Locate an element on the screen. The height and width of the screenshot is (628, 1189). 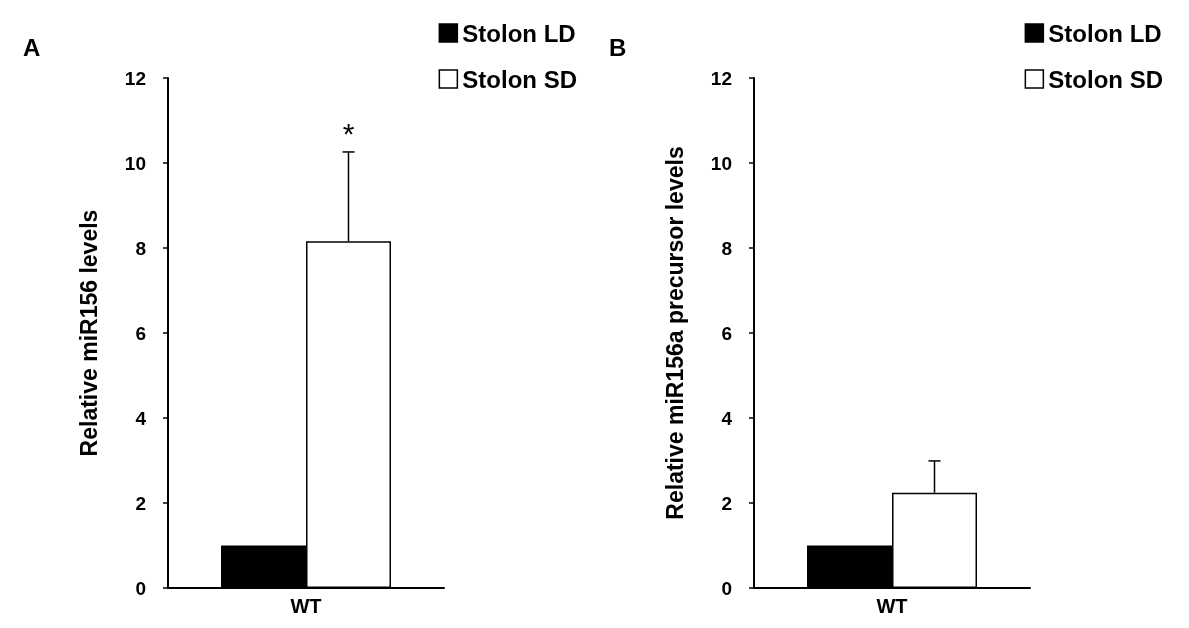
chart-title: B is located at coordinates (618, 47).